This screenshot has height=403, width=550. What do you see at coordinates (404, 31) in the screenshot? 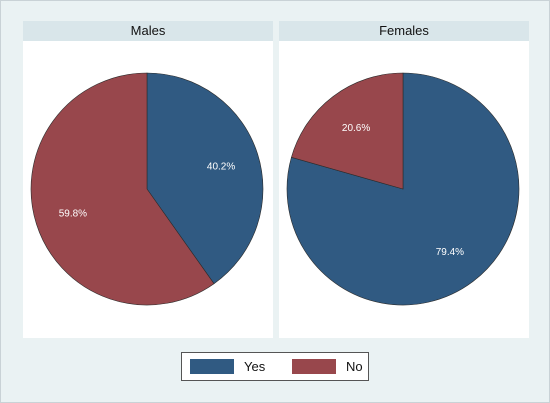
I see `panel-title-females: Females` at bounding box center [404, 31].